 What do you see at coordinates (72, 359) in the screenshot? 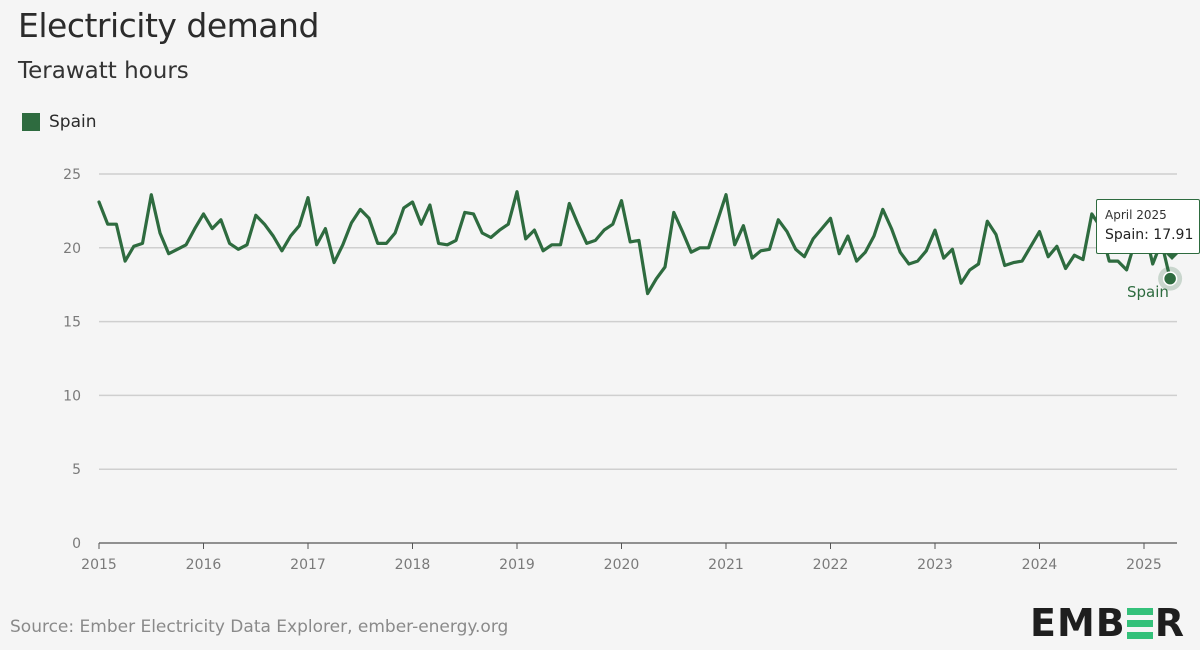
I see `y-axis: 0 5 10 15 20 25` at bounding box center [72, 359].